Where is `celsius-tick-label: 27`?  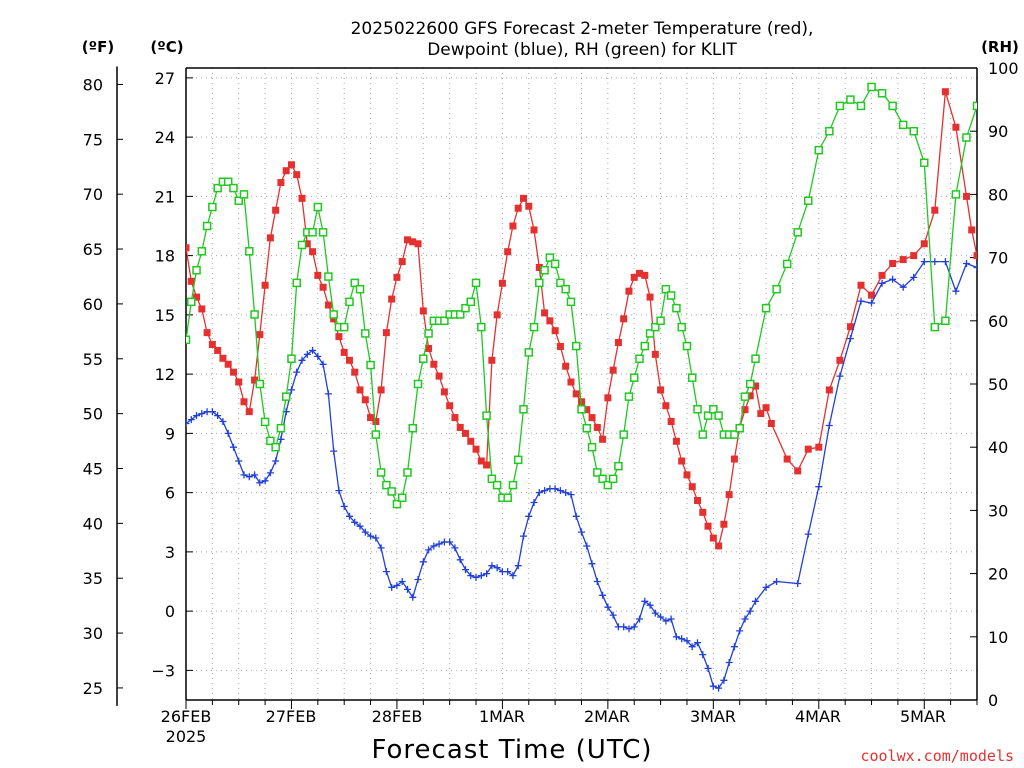
celsius-tick-label: 27 is located at coordinates (165, 78).